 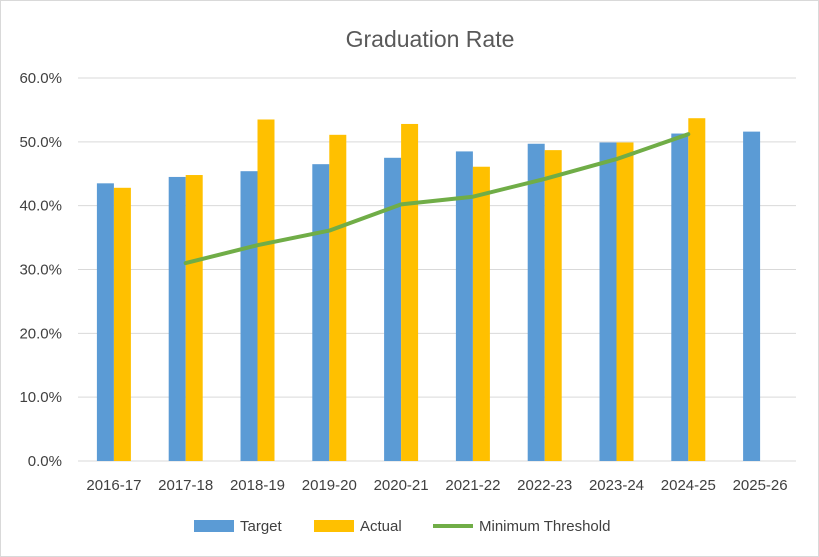 I want to click on legend-label: Target, so click(x=261, y=526).